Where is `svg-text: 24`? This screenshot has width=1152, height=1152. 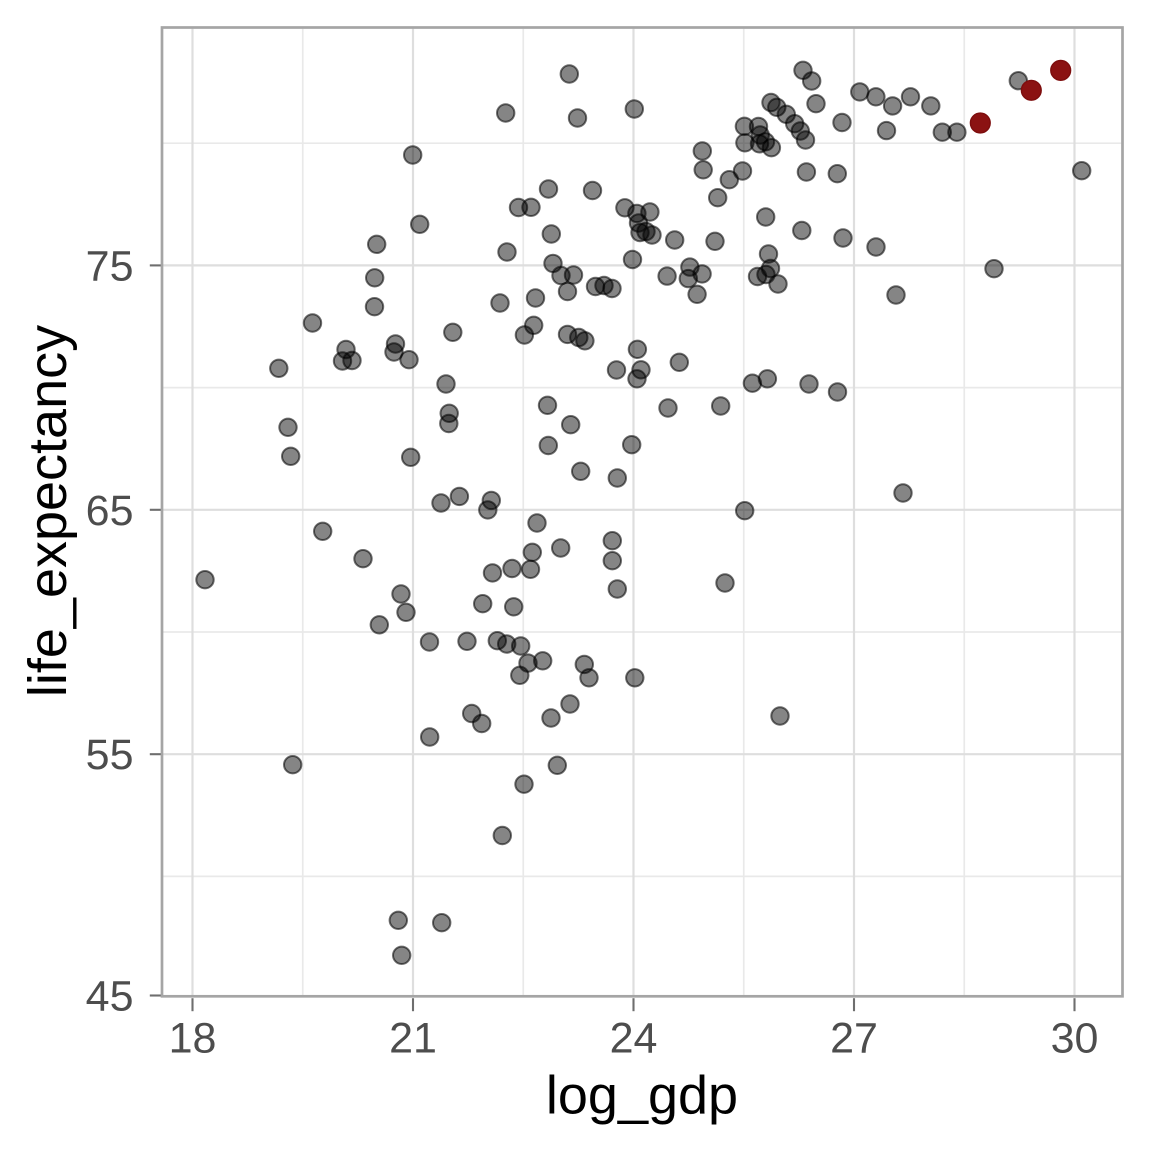 svg-text: 24 is located at coordinates (634, 1039).